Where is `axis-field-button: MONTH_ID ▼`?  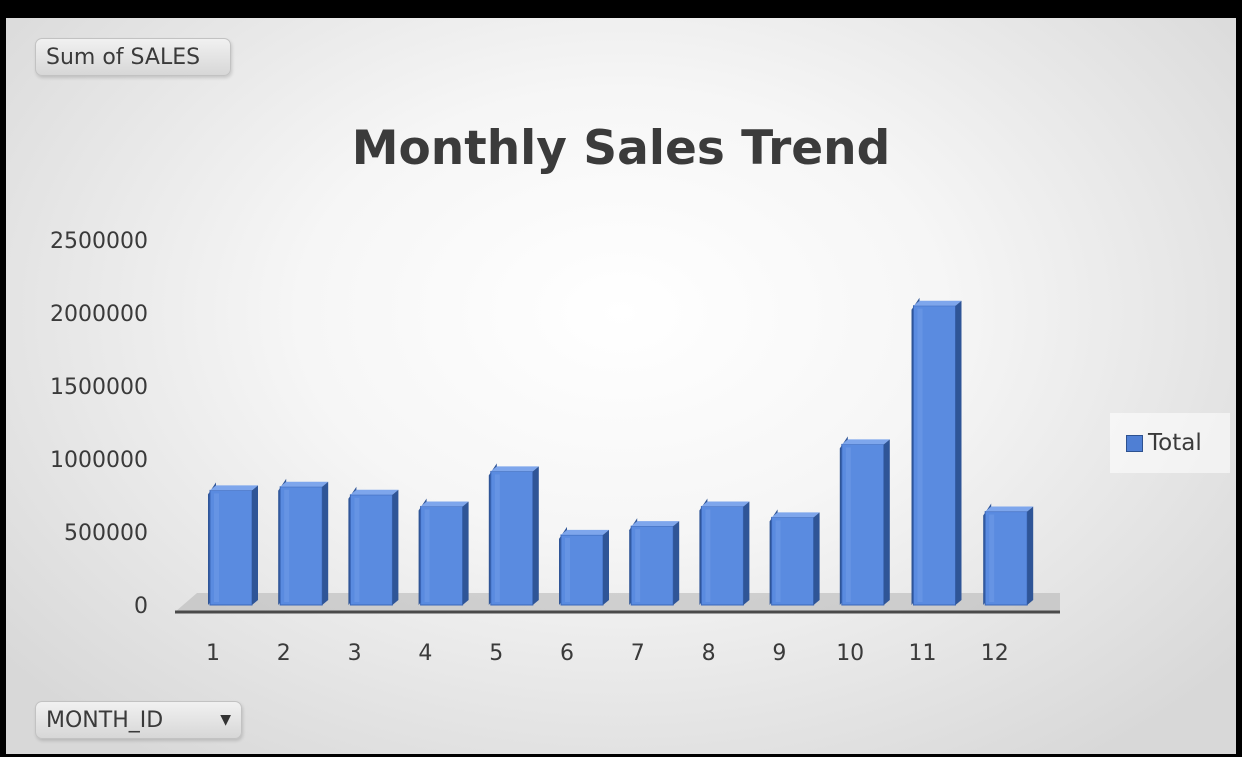
axis-field-button: MONTH_ID ▼ is located at coordinates (138, 720).